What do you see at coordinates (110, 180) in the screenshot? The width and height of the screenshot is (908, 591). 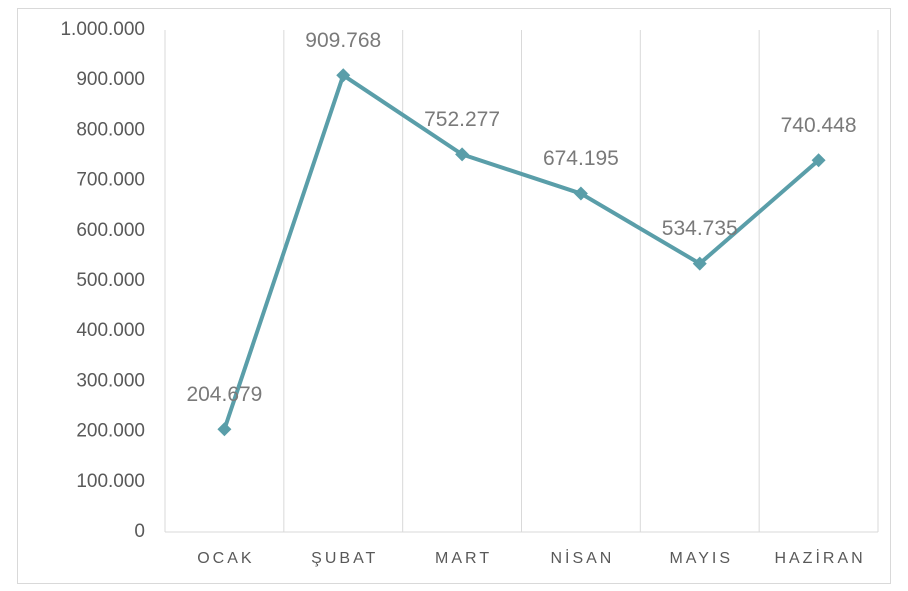 I see `y-tick-label: 700.000` at bounding box center [110, 180].